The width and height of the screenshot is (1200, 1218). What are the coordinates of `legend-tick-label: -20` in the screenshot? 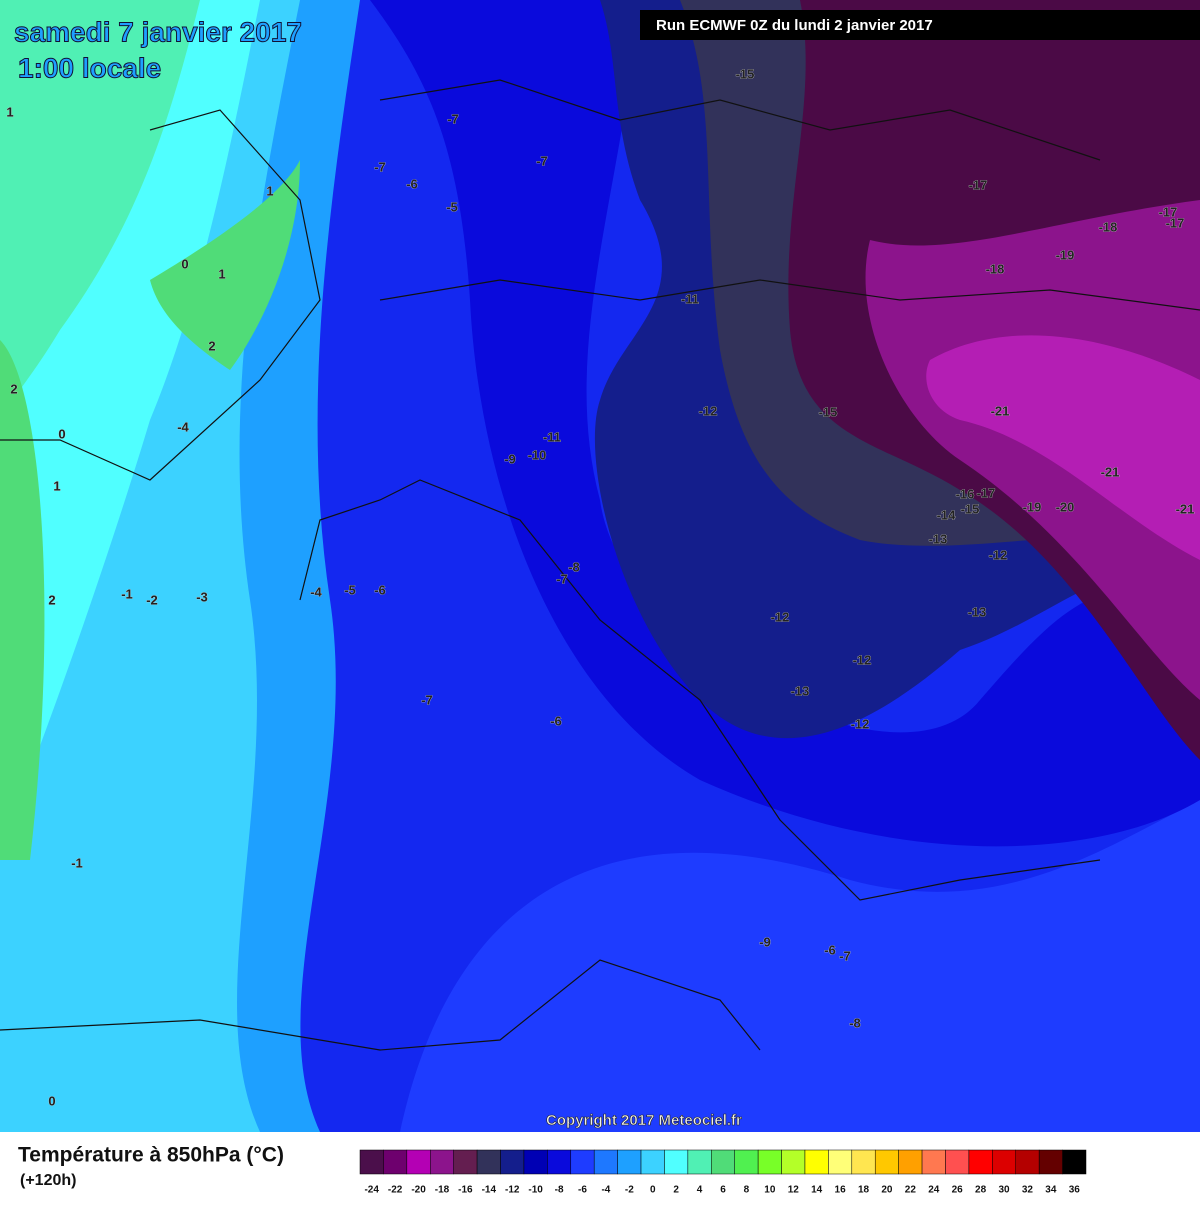 It's located at (418, 1190).